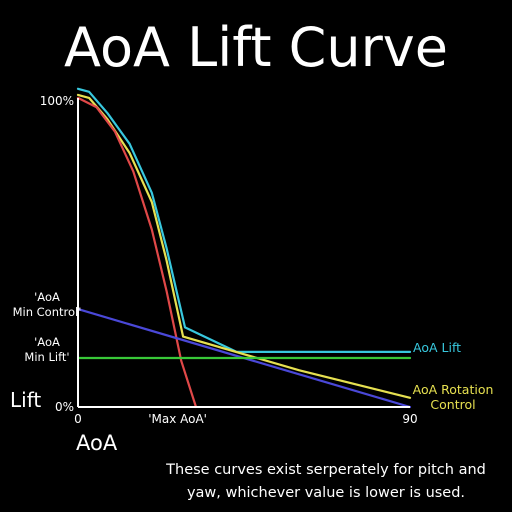 This screenshot has width=512, height=512. Describe the element at coordinates (256, 47) in the screenshot. I see `chart-title: AoA Lift Curve` at that location.